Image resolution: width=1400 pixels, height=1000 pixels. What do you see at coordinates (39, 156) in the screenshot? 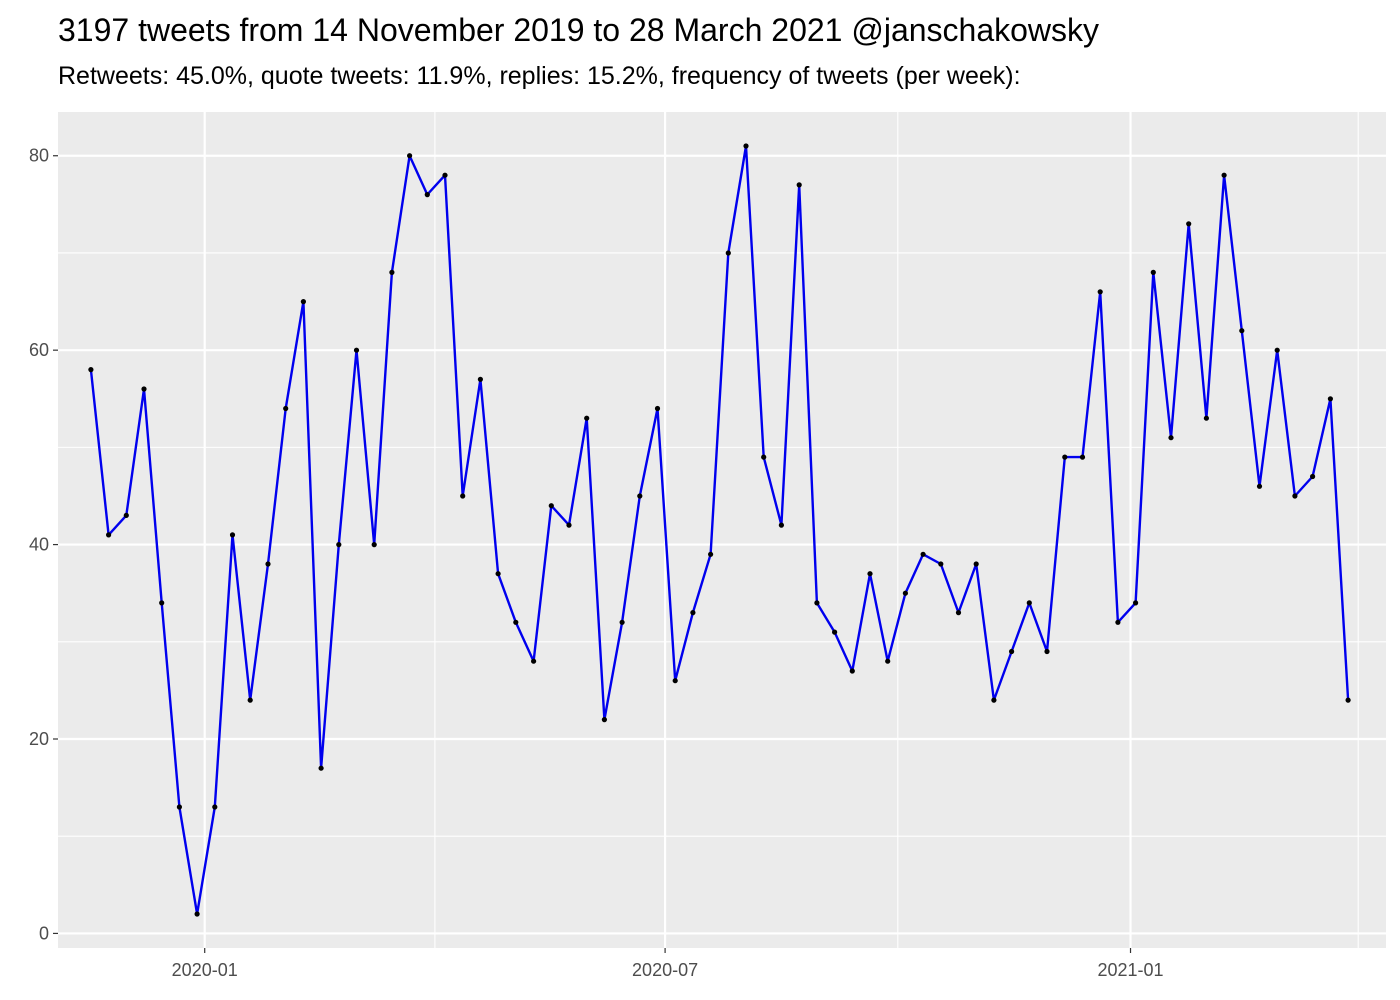
I see `y-tick-label: 80` at bounding box center [39, 156].